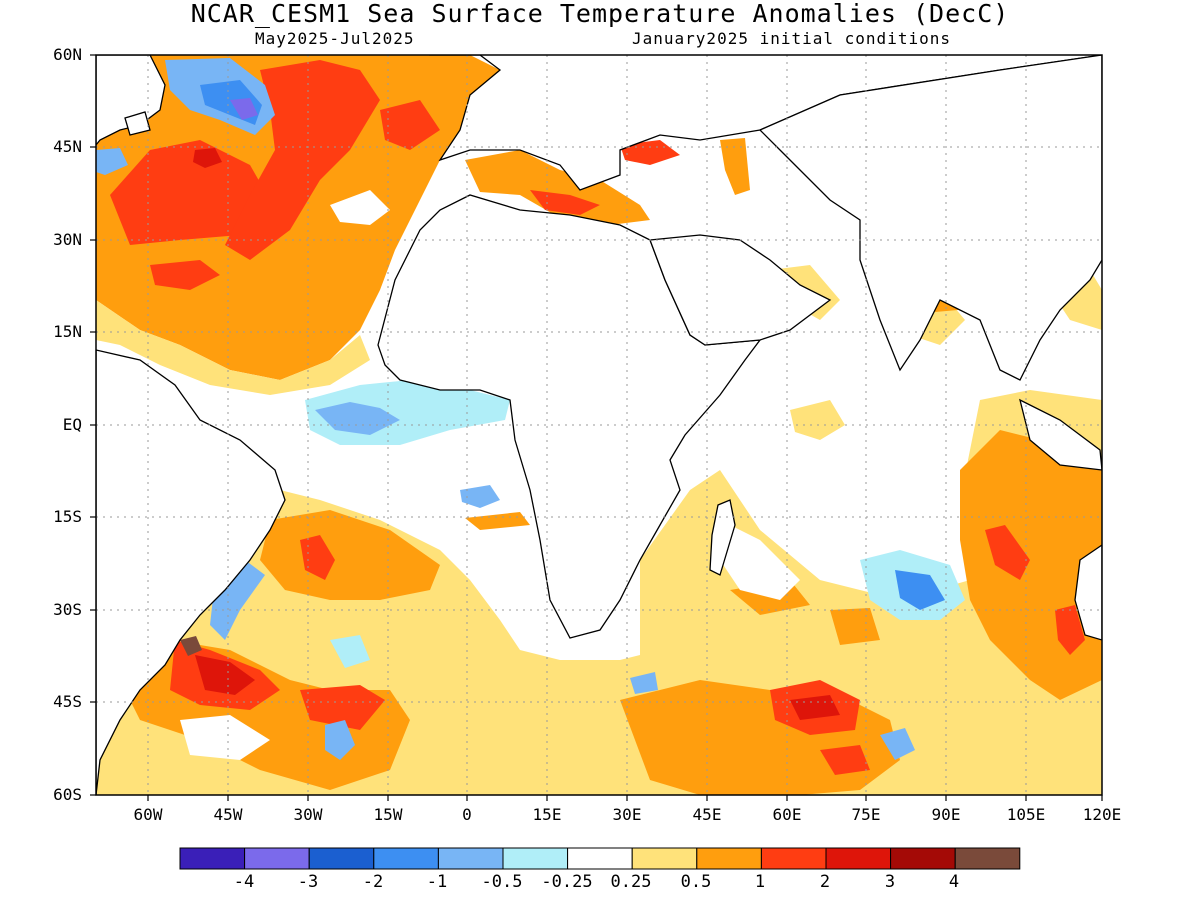 Image resolution: width=1200 pixels, height=900 pixels. Describe the element at coordinates (696, 882) in the screenshot. I see `colorbar-label: 0.5` at that location.